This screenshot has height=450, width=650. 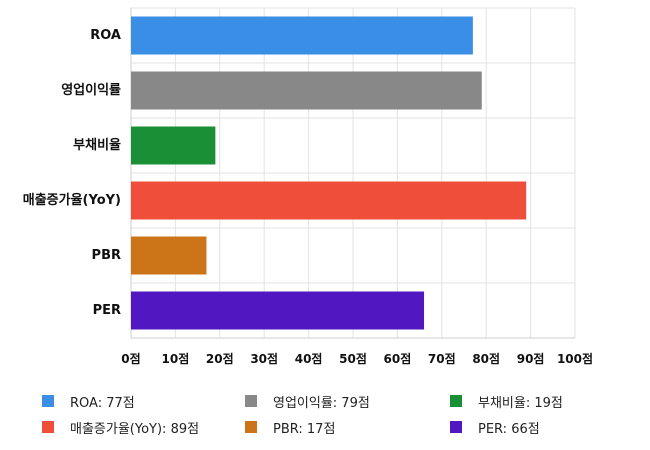 What do you see at coordinates (130, 358) in the screenshot?
I see `x-tick-label: 0점` at bounding box center [130, 358].